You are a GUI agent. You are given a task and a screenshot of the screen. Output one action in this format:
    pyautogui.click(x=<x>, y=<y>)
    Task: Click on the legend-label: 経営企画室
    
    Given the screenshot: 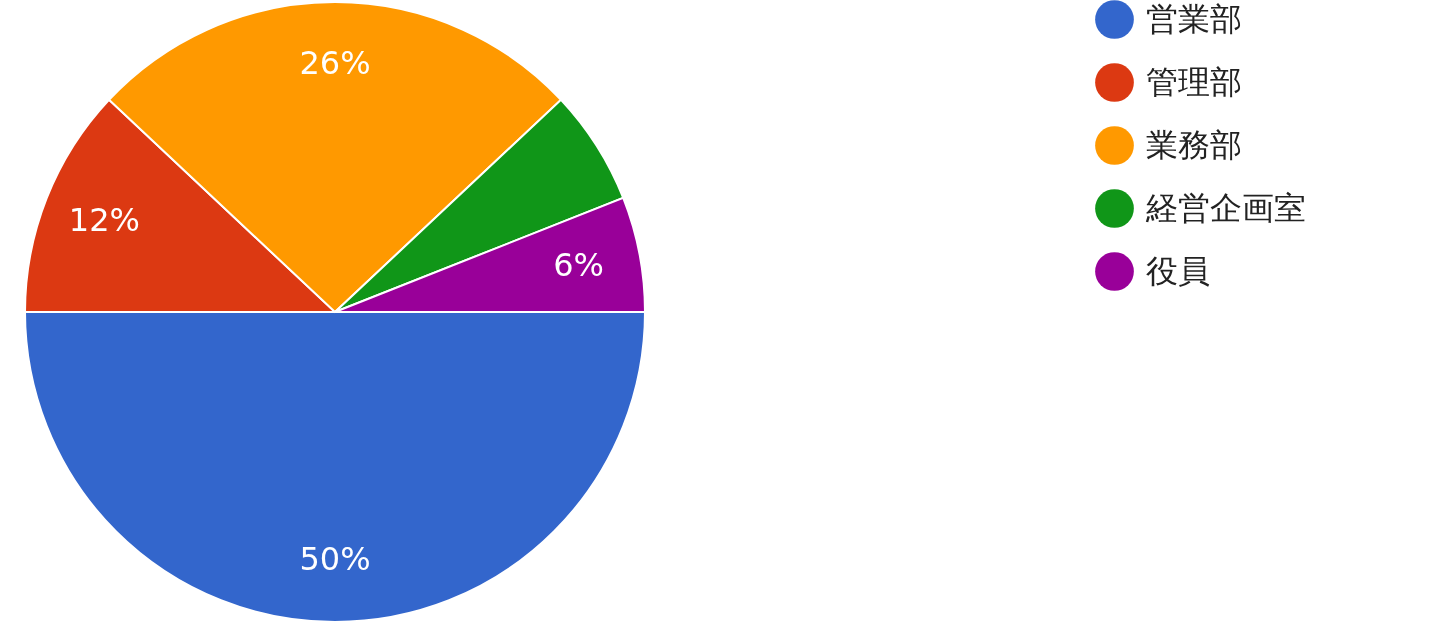 What is the action you would take?
    pyautogui.click(x=1225, y=207)
    